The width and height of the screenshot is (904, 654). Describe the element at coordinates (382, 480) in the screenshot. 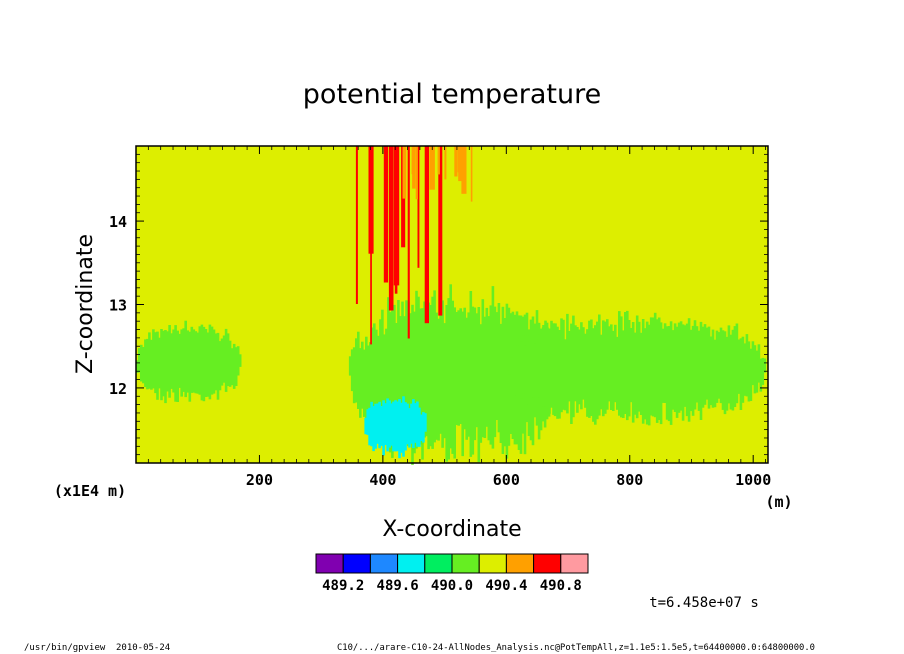

I see `x-tick-label: 400` at that location.